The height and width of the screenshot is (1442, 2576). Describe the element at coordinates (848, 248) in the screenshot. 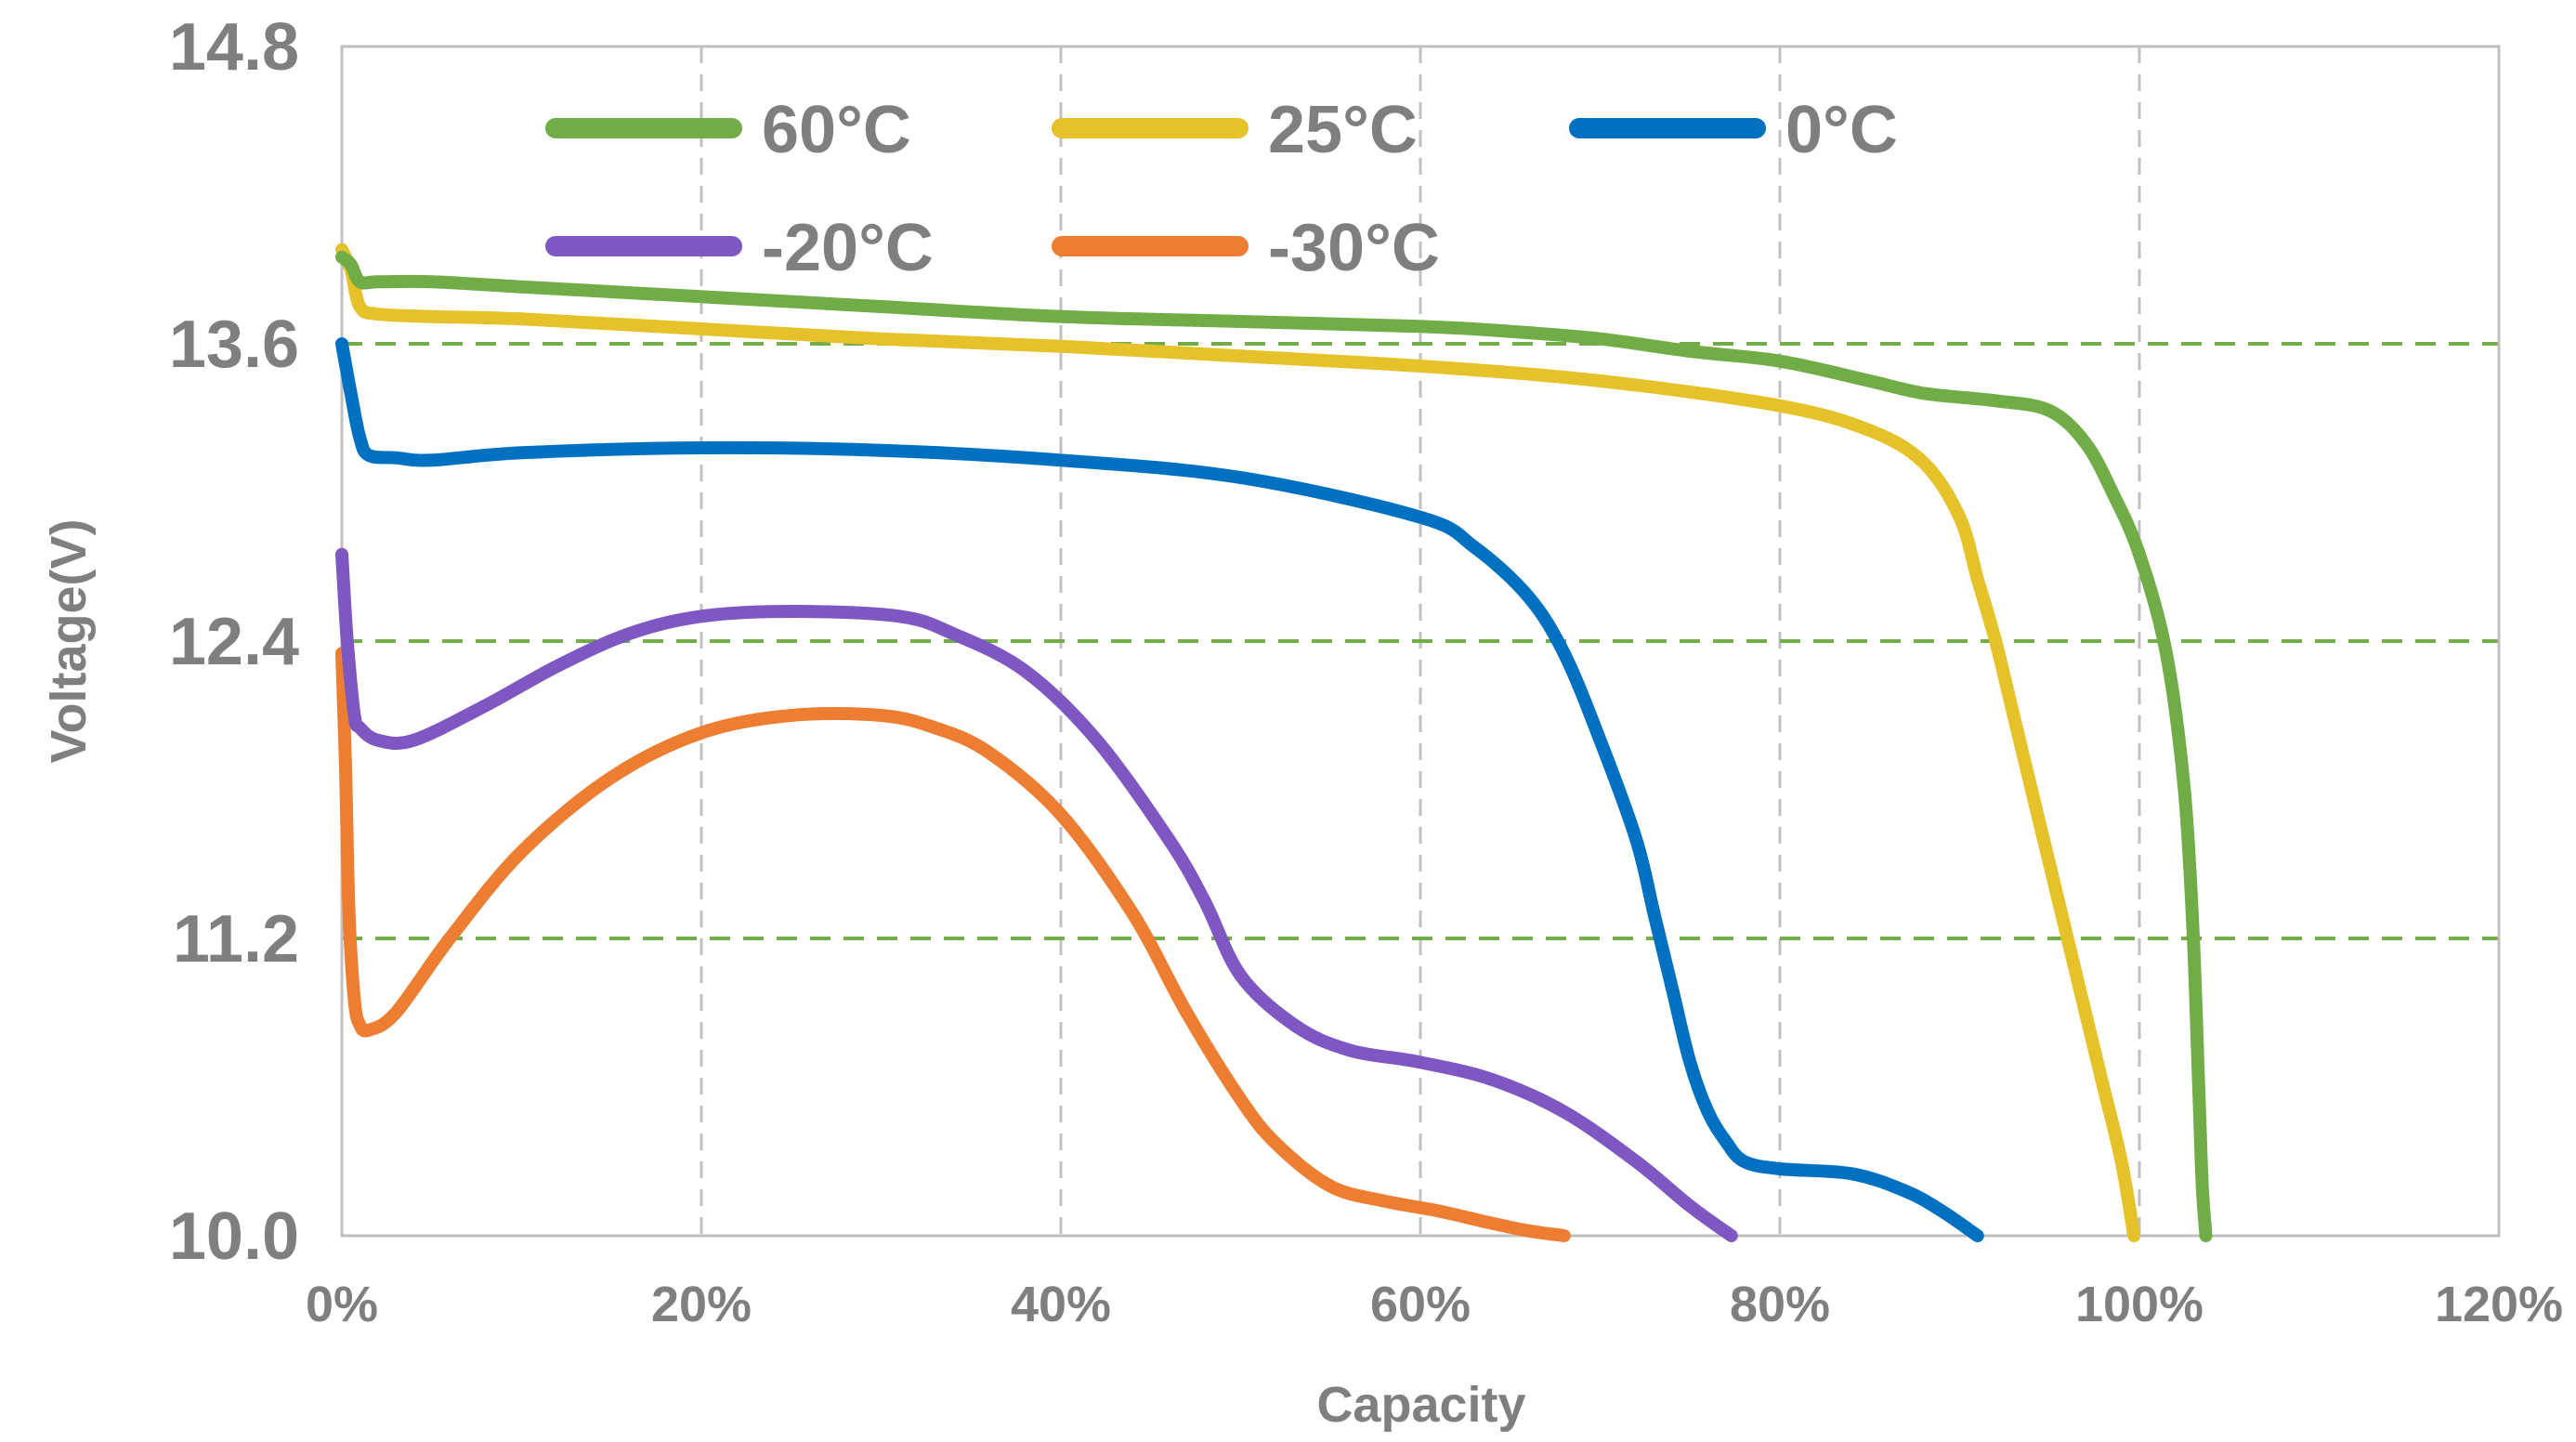

I see `legend-label: -20°C` at that location.